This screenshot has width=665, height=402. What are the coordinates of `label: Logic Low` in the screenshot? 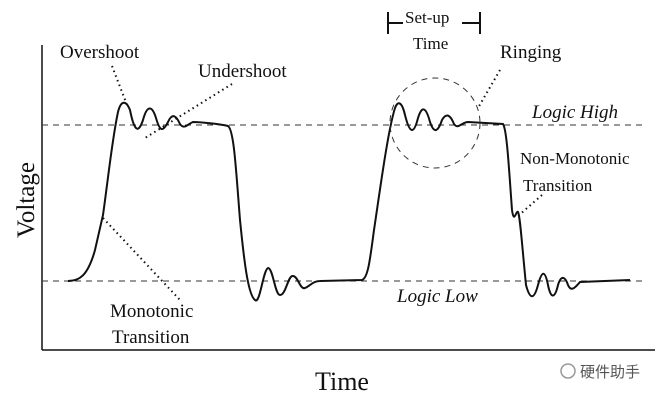 It's located at (437, 296).